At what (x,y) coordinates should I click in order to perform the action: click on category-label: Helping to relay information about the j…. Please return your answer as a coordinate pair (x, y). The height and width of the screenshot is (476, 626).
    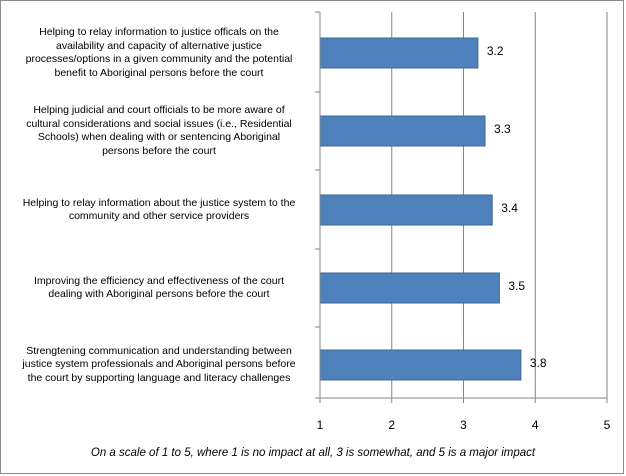
    Looking at the image, I should click on (159, 210).